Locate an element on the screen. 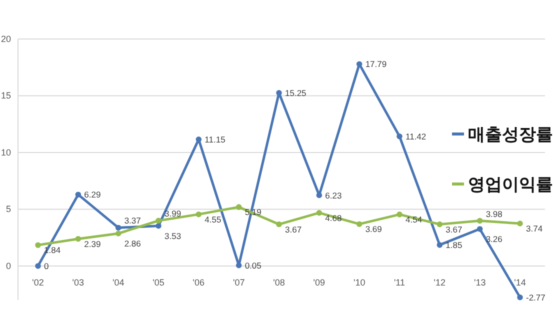 This screenshot has width=554, height=324. x-tick-label: '09 is located at coordinates (319, 282).